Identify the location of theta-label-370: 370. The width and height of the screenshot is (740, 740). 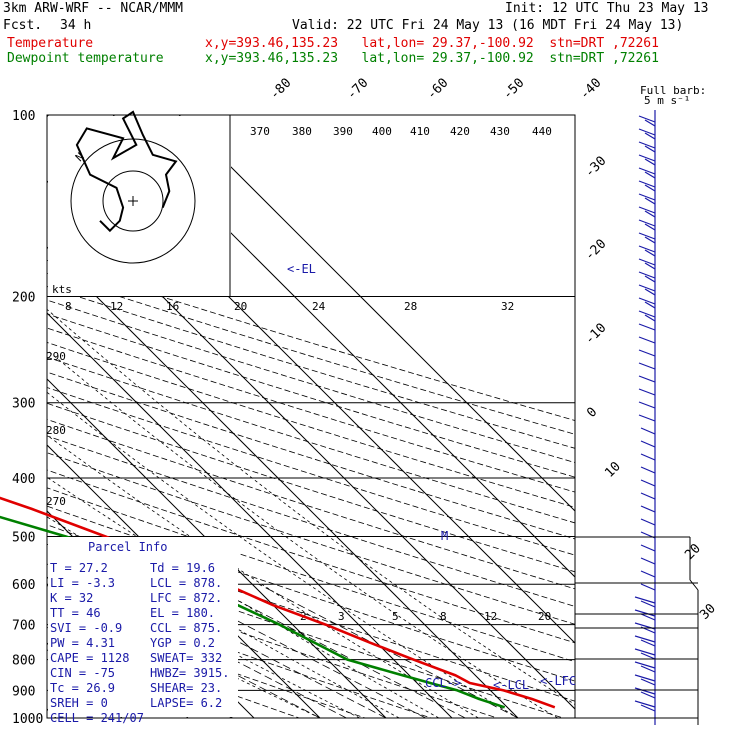
(260, 131).